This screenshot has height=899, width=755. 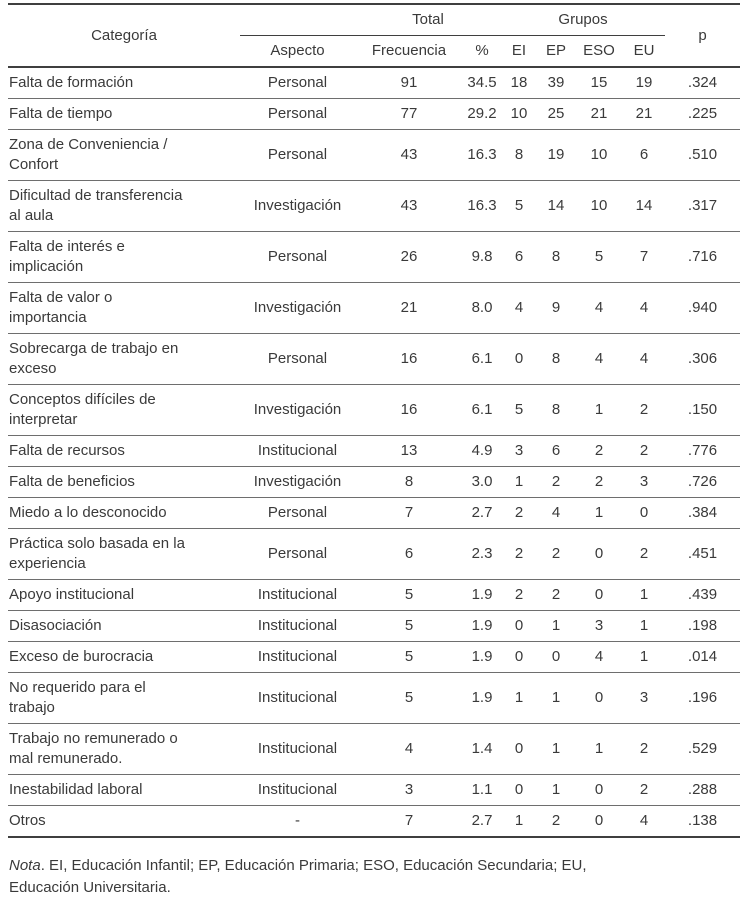 What do you see at coordinates (124, 155) in the screenshot?
I see `category-cell: Zona de Conveniencia / Confort` at bounding box center [124, 155].